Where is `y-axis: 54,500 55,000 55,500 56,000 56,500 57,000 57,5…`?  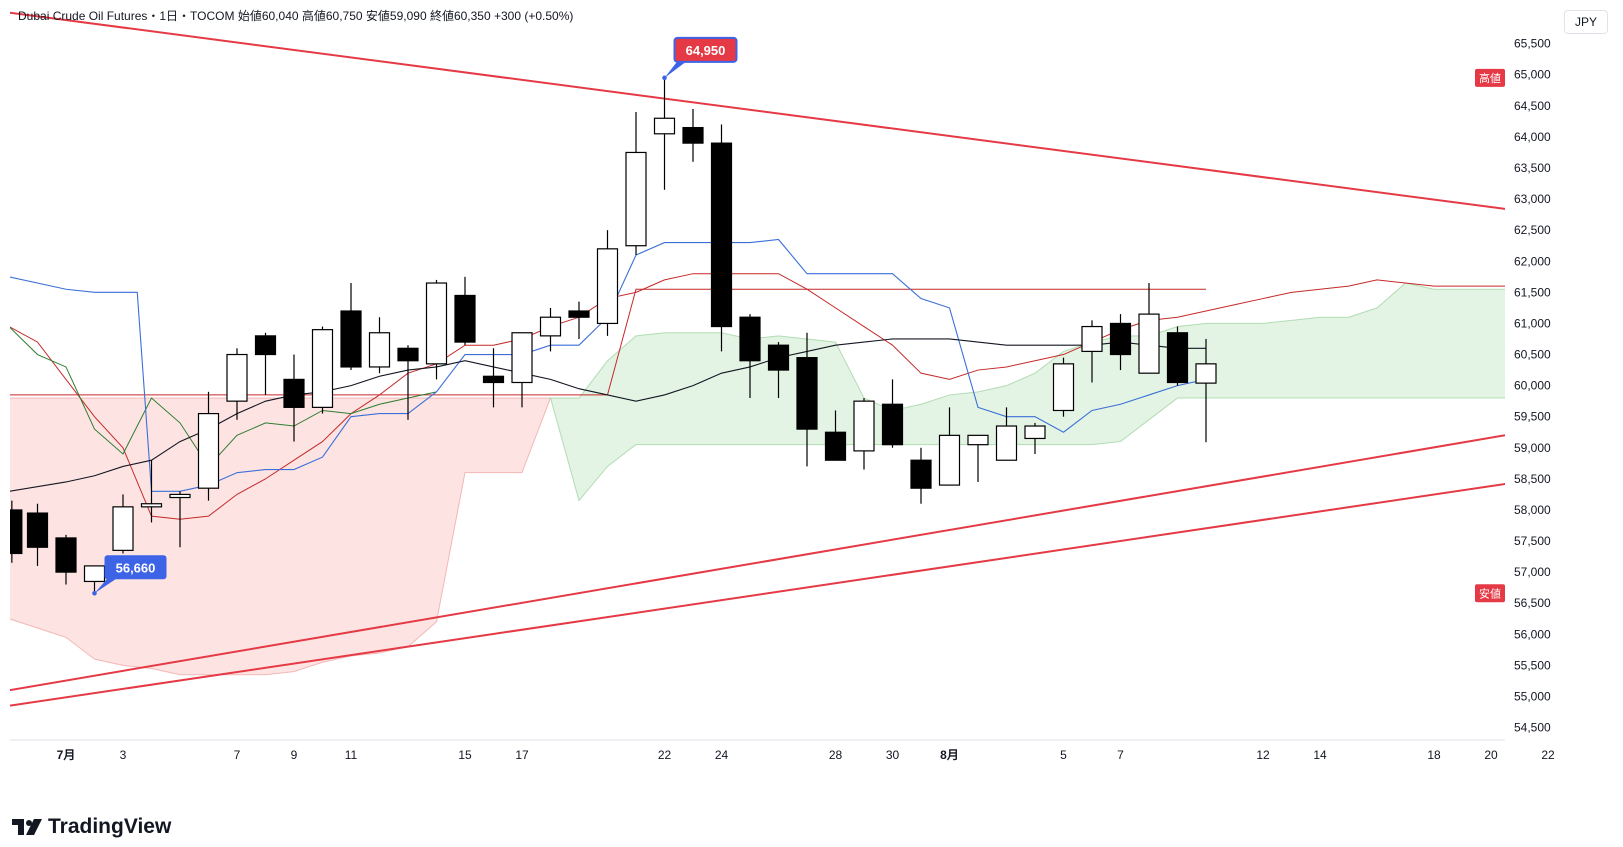
y-axis: 54,500 55,000 55,500 56,000 56,500 57,000 57,5… is located at coordinates (1513, 386).